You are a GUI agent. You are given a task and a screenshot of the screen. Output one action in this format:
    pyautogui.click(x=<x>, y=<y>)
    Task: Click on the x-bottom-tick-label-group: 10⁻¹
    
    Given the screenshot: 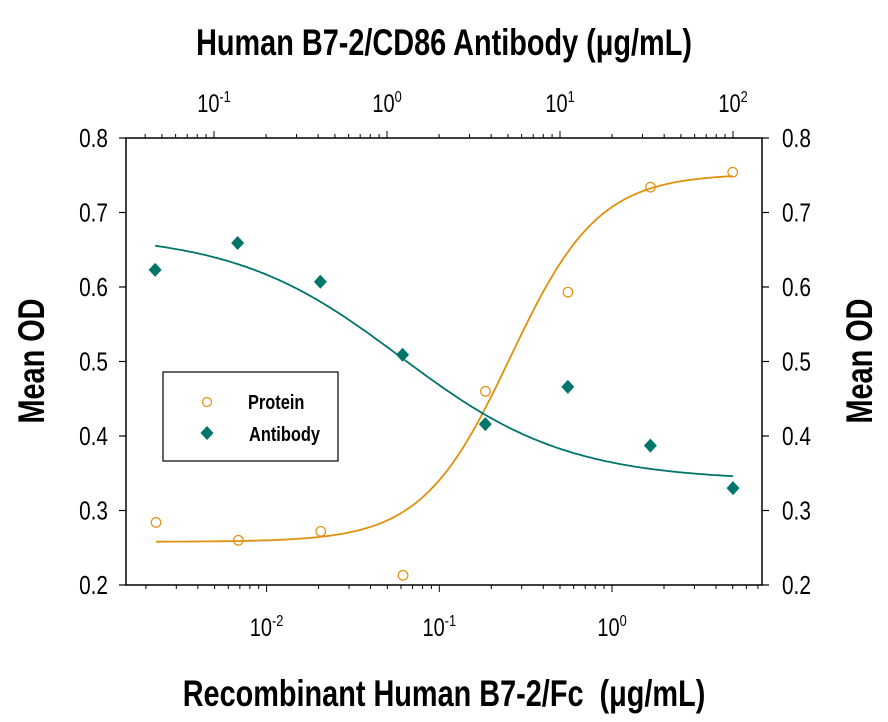 What is the action you would take?
    pyautogui.click(x=439, y=627)
    